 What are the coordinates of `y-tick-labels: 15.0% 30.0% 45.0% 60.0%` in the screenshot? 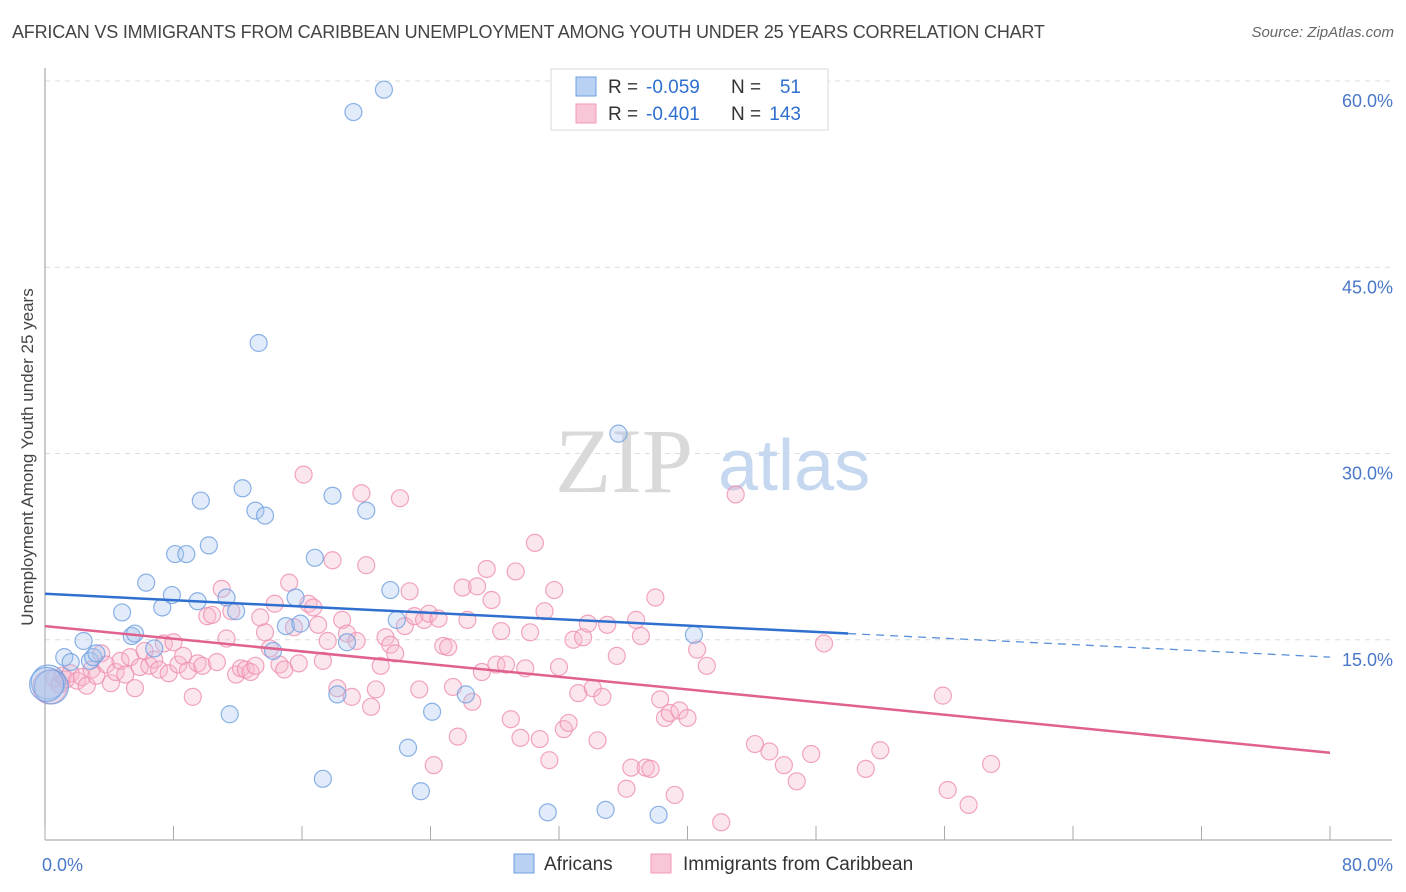 It's located at (1367, 380).